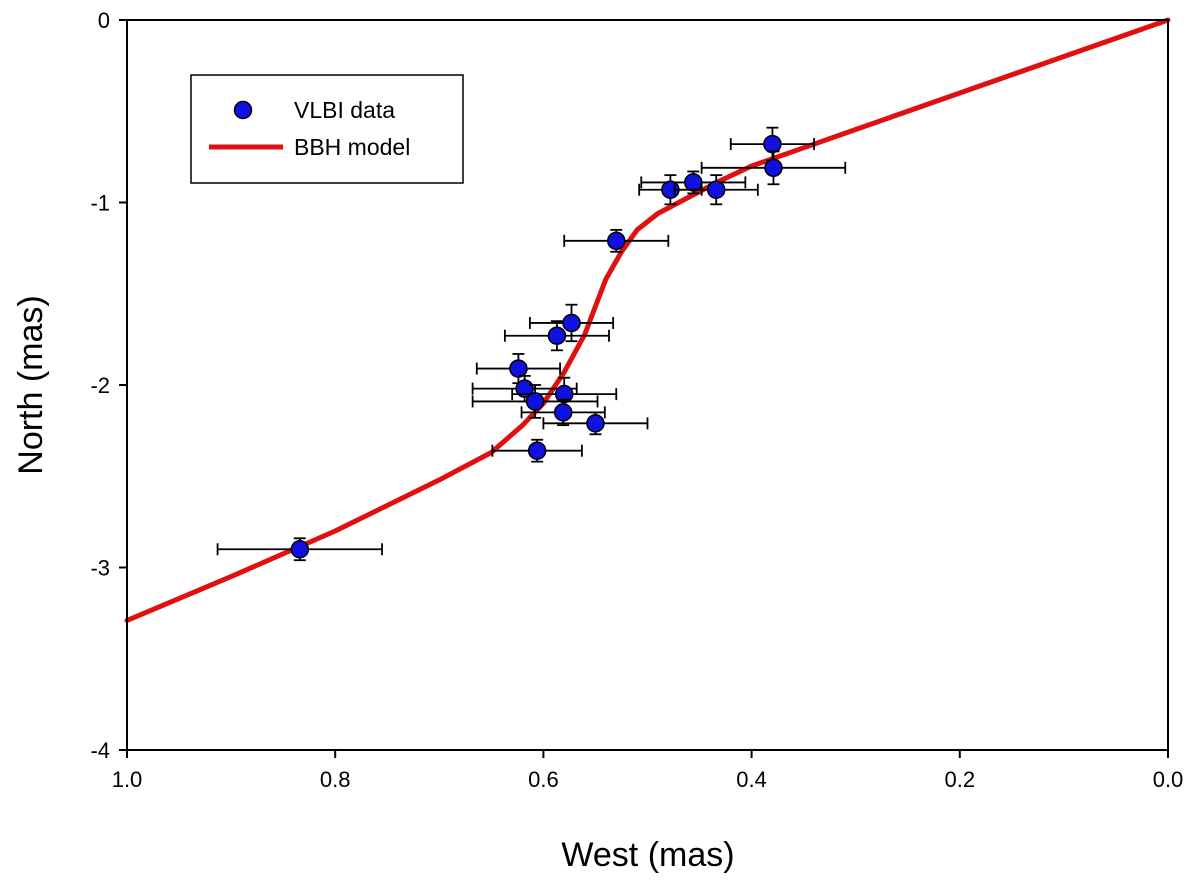 This screenshot has width=1200, height=881. Describe the element at coordinates (960, 779) in the screenshot. I see `x-tick-label-4: 0.2` at that location.